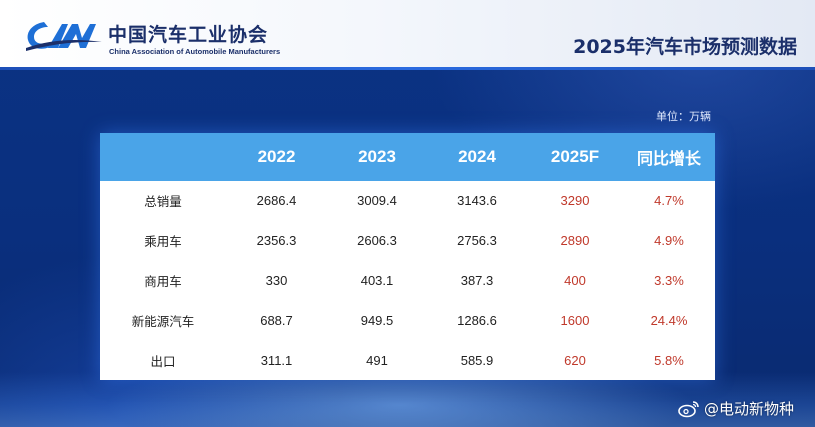  What do you see at coordinates (377, 201) in the screenshot?
I see `table-cell: 3009.4` at bounding box center [377, 201].